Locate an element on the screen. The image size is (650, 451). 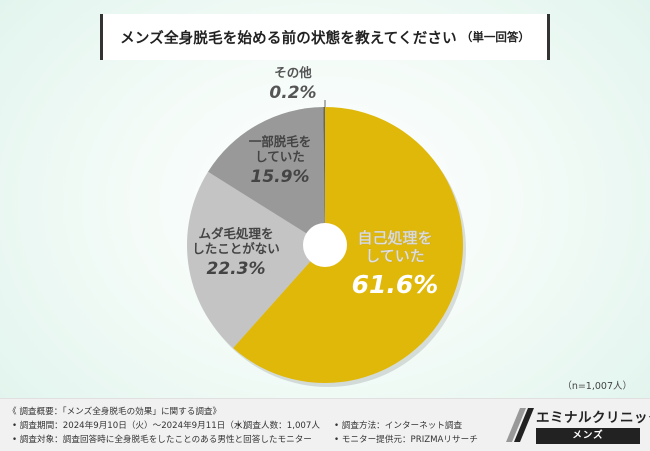
chart-title: メンズ全身脱毛を始める前の状態を教えてください is located at coordinates (288, 38).